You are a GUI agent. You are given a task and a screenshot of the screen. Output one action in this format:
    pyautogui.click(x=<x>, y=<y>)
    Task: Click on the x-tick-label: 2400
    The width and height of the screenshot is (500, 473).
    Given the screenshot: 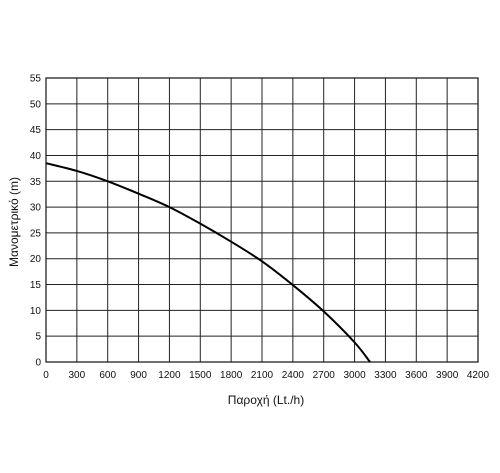 What is the action you would take?
    pyautogui.click(x=293, y=375)
    